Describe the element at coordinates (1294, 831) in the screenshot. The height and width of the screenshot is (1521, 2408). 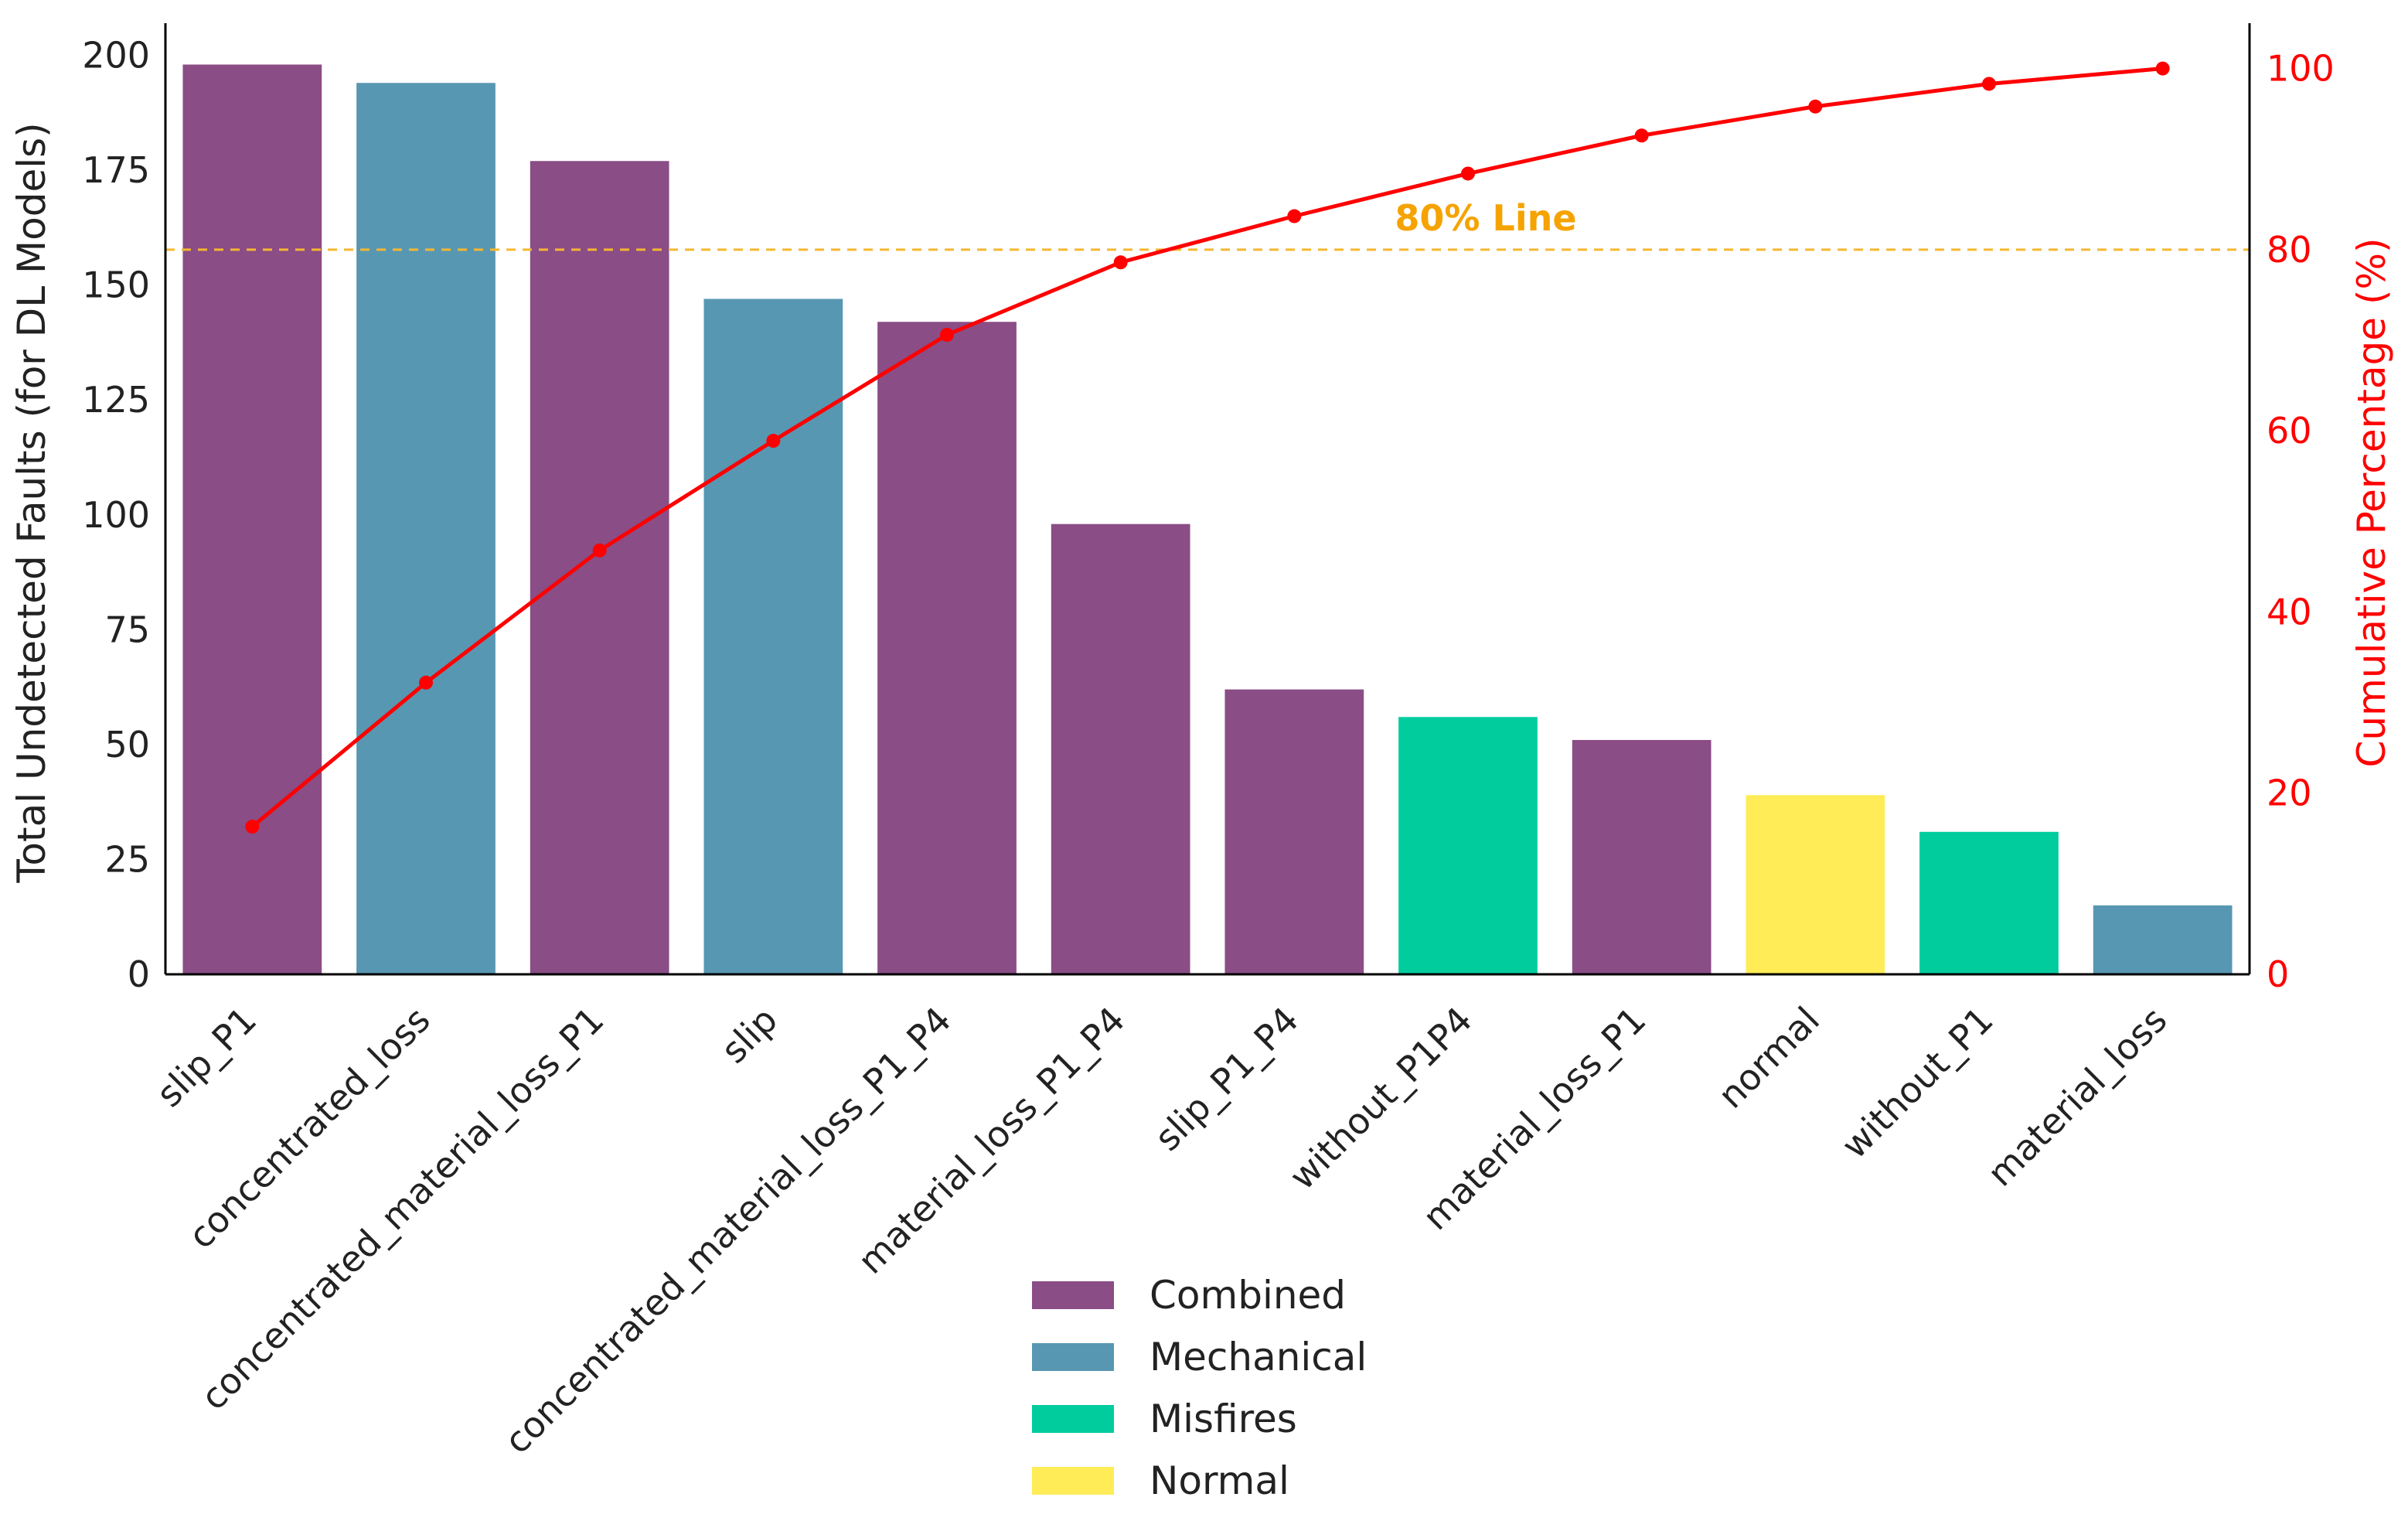
I see `bar-slip_P1_P4` at that location.